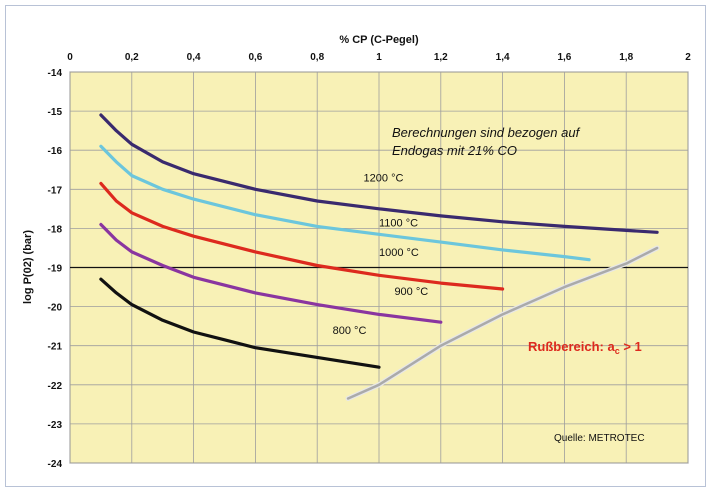 The image size is (712, 493). What do you see at coordinates (55, 386) in the screenshot?
I see `y-tick-label: -22` at bounding box center [55, 386].